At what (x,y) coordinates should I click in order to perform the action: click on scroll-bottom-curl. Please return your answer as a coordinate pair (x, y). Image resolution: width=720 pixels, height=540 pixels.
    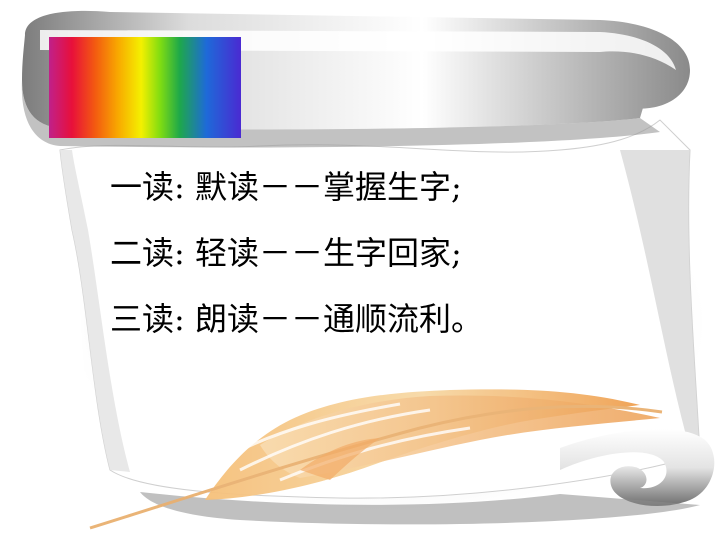
    Looking at the image, I should click on (637, 467).